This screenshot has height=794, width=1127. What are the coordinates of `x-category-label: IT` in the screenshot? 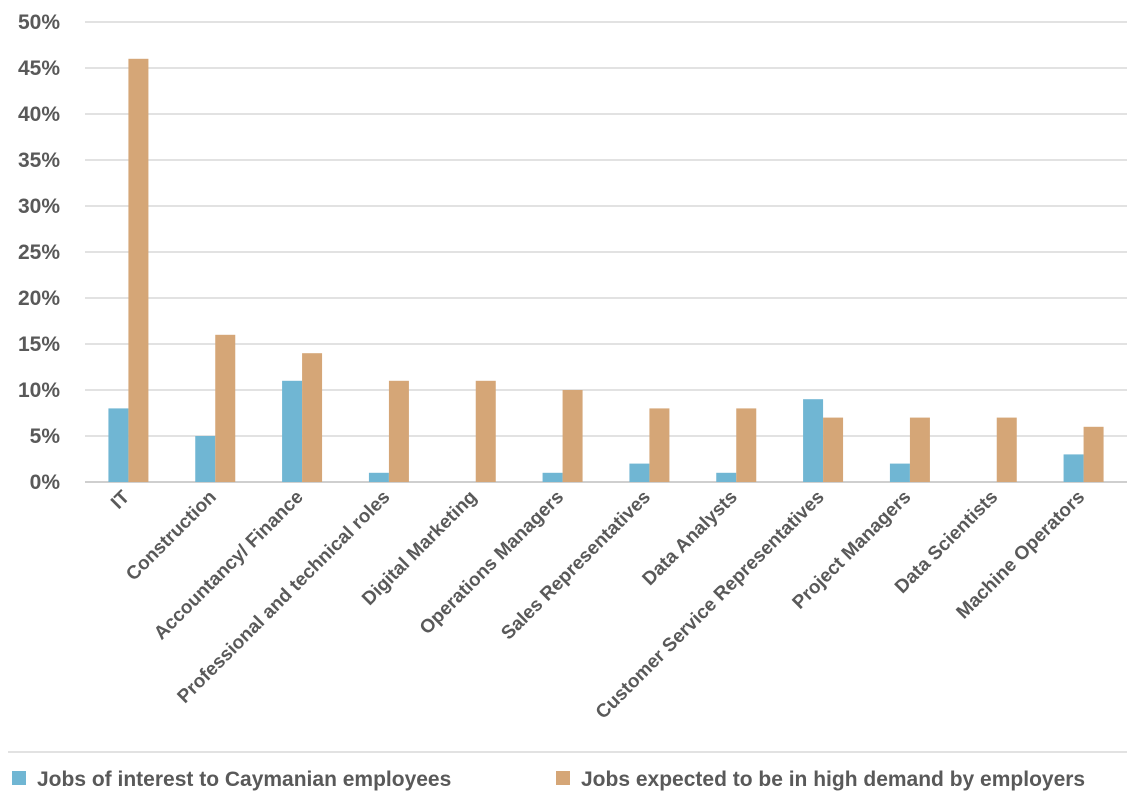 It's located at (120, 499).